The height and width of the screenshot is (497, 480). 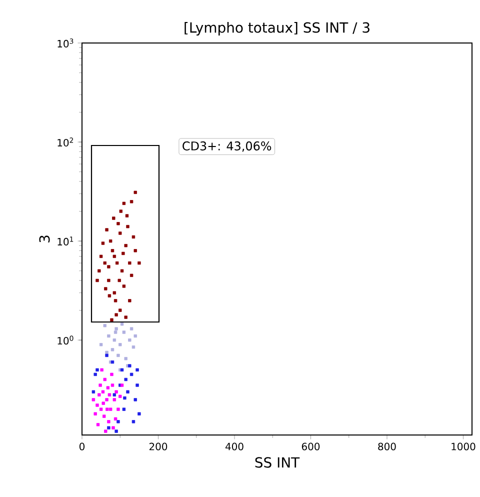 What do you see at coordinates (234, 446) in the screenshot?
I see `x-tick-label: 400` at bounding box center [234, 446].